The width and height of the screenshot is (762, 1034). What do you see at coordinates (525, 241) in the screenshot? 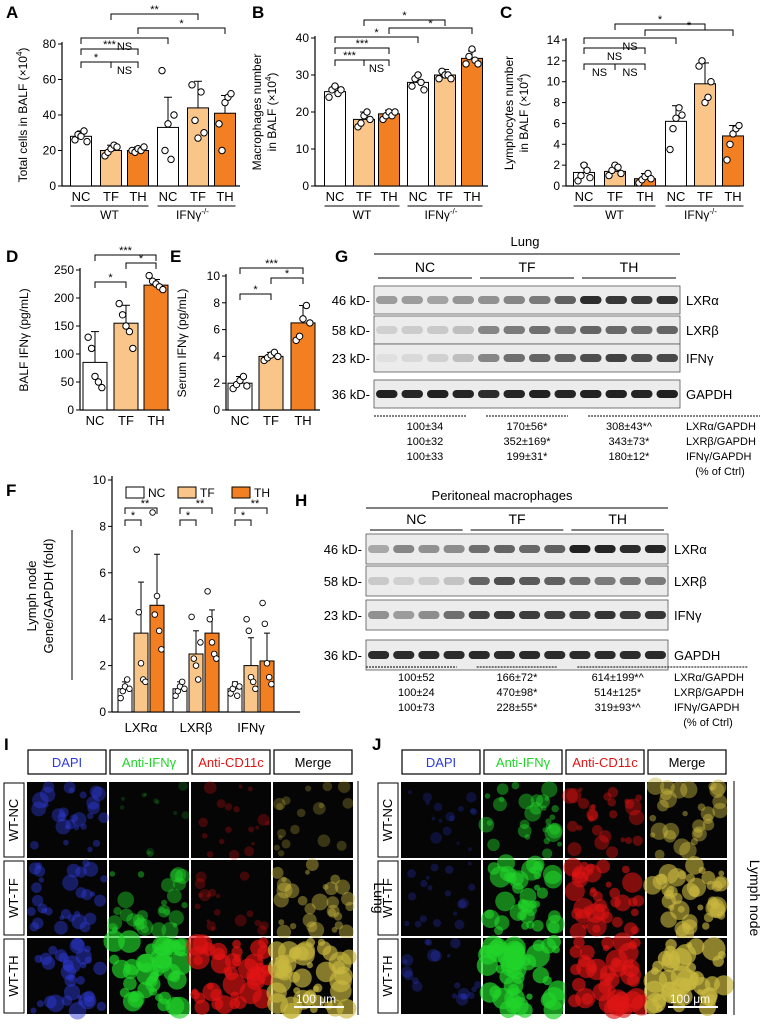
I see `blot-title: Lung` at bounding box center [525, 241].